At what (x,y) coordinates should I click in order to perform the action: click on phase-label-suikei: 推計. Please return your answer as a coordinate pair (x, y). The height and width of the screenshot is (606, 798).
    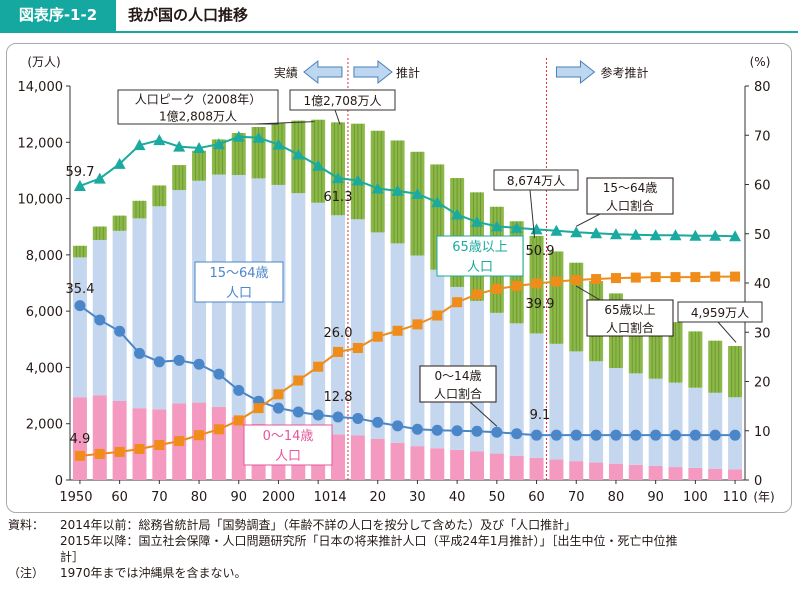
    Looking at the image, I should click on (408, 72).